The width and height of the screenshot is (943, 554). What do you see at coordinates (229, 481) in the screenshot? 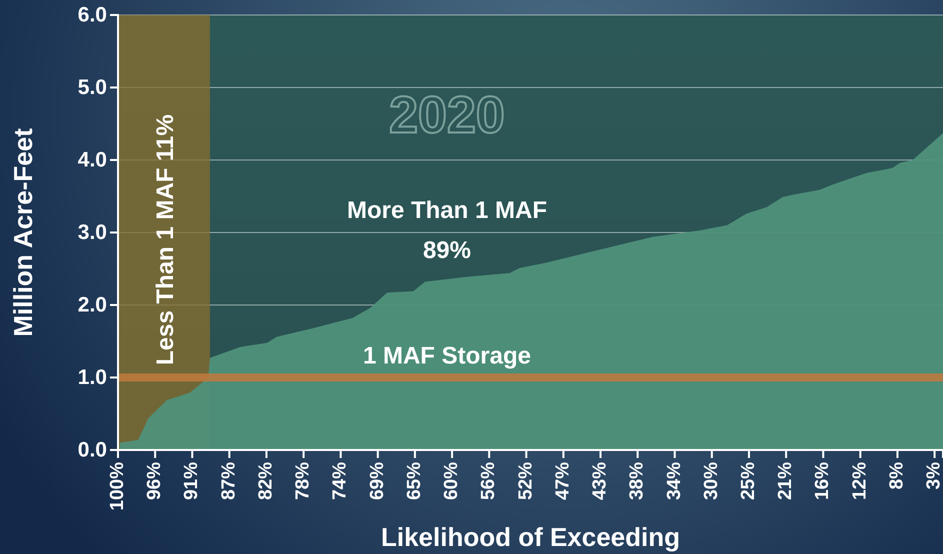
I see `x-tick-label: 87%` at bounding box center [229, 481].